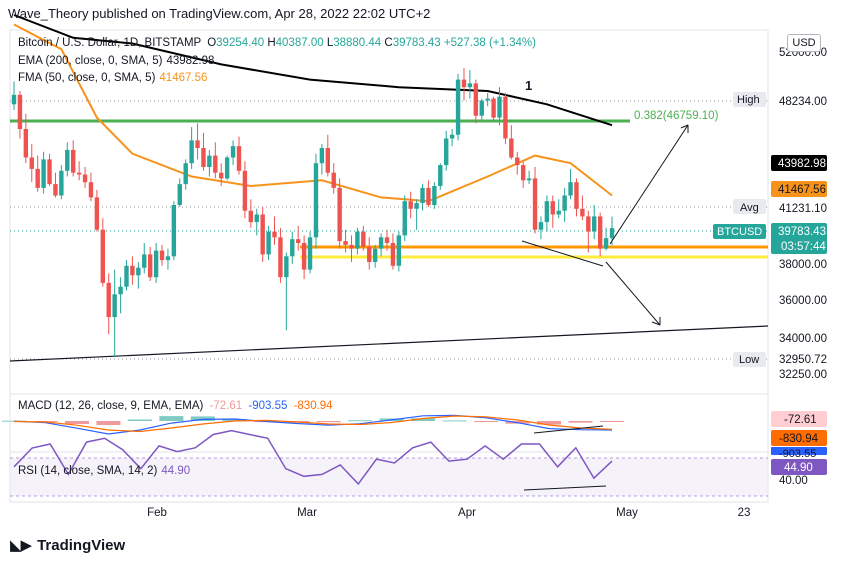  What do you see at coordinates (568, 429) in the screenshot?
I see `macd-divergence-line` at bounding box center [568, 429].